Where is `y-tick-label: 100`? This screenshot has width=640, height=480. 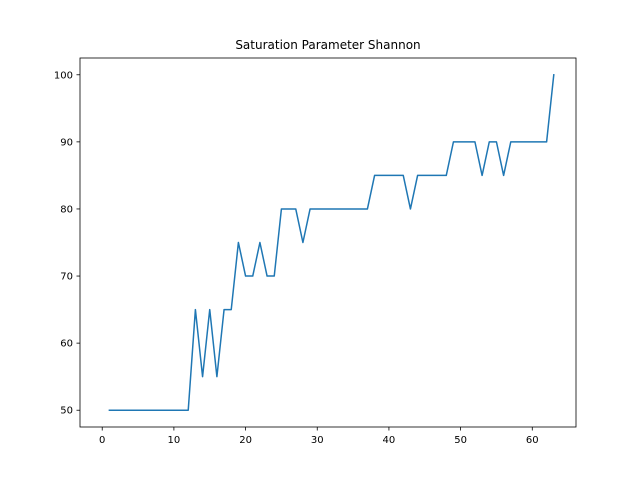 y-tick-label: 100 is located at coordinates (63, 75).